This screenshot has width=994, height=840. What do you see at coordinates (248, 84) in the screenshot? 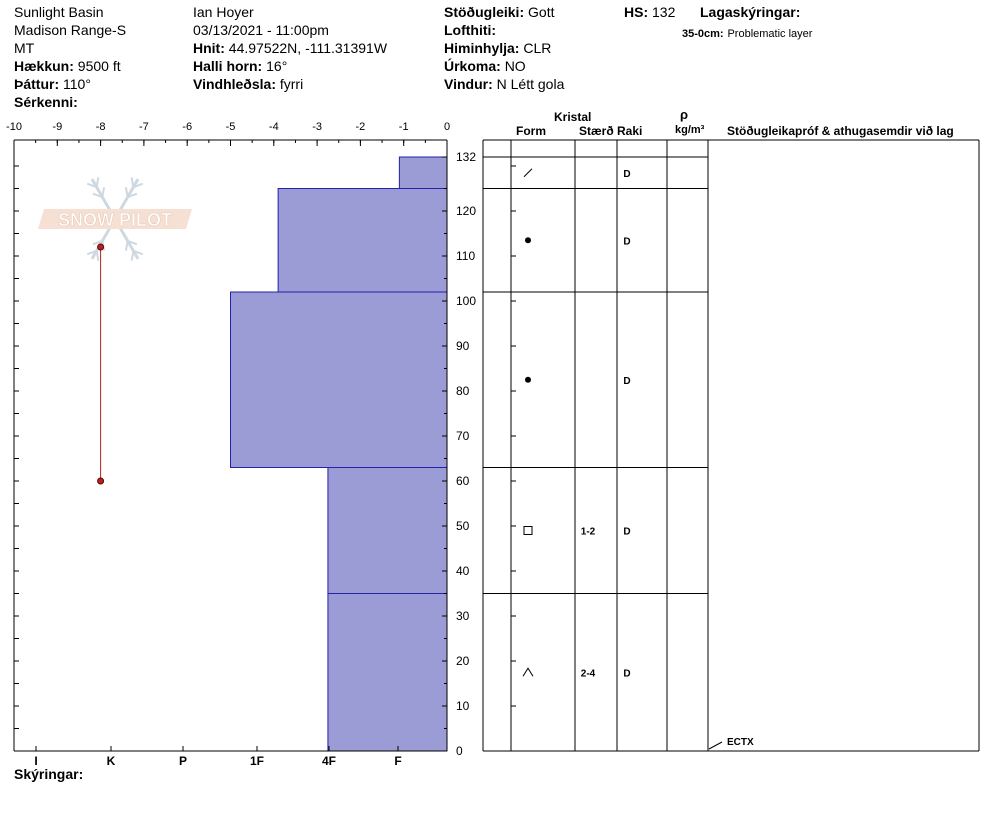
I see `wind-loading-field: Vindhleðsla: fyrri` at bounding box center [248, 84].